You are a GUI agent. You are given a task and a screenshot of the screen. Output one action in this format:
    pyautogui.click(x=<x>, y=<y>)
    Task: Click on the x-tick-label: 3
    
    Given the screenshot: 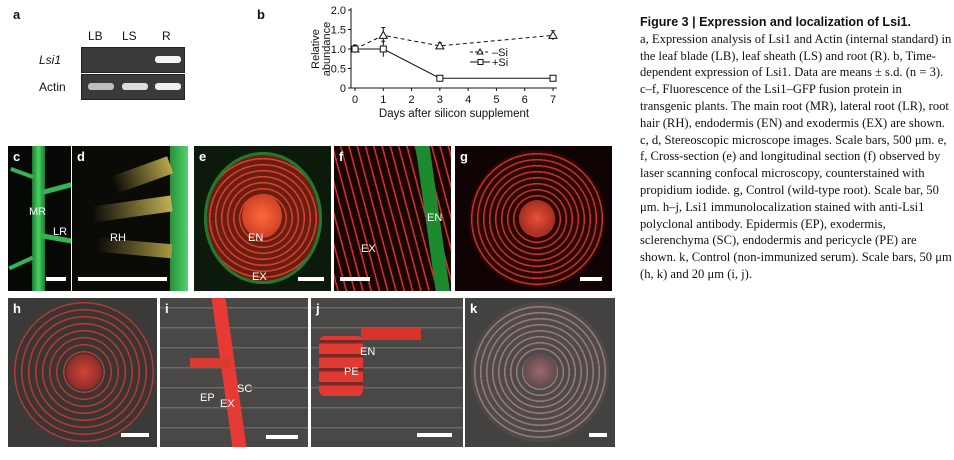 What is the action you would take?
    pyautogui.click(x=440, y=100)
    